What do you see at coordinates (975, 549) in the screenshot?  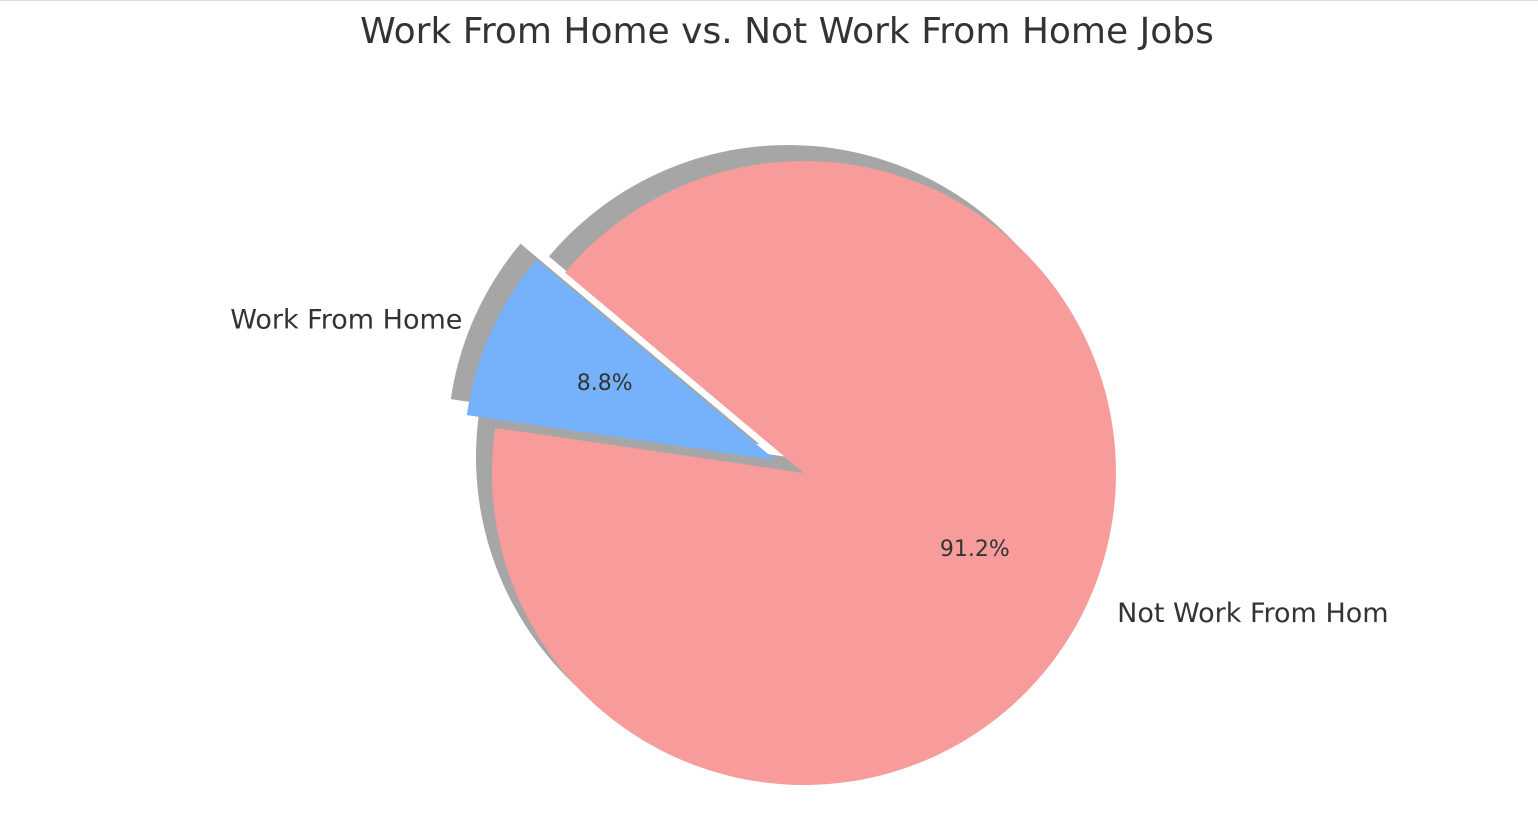 I see `pie-pct-label-not-work-from-hom: 91.2%` at bounding box center [975, 549].